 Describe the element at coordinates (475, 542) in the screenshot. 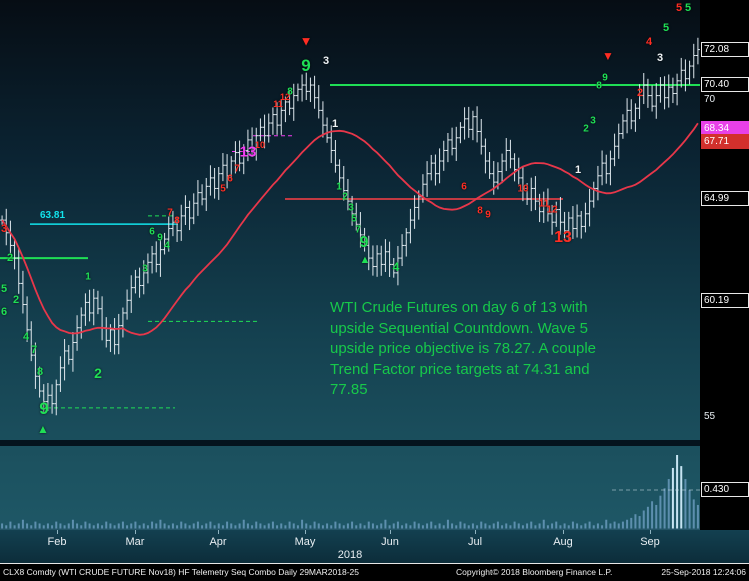

I see `month-label: Jul` at that location.